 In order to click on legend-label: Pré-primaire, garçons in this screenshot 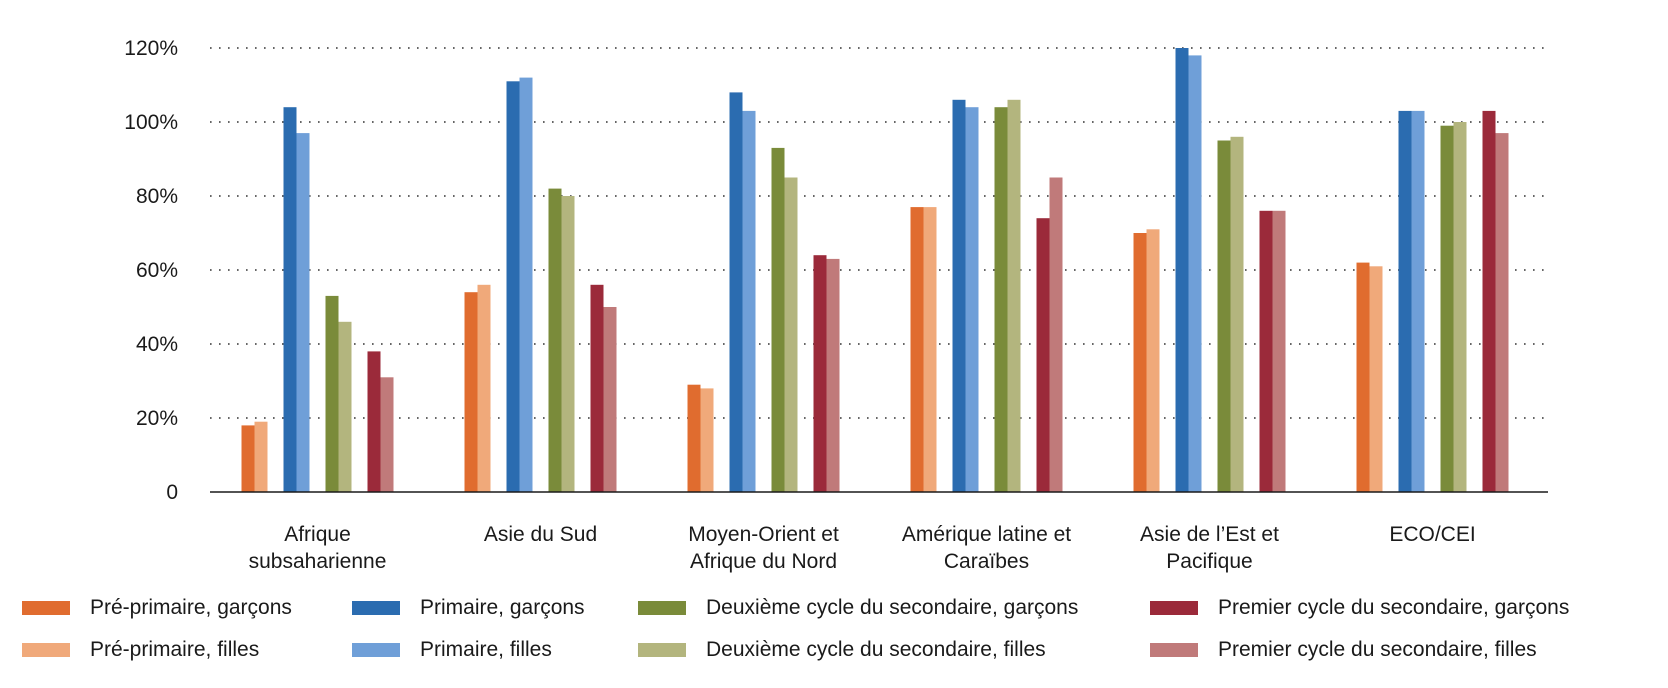, I will do `click(191, 607)`.